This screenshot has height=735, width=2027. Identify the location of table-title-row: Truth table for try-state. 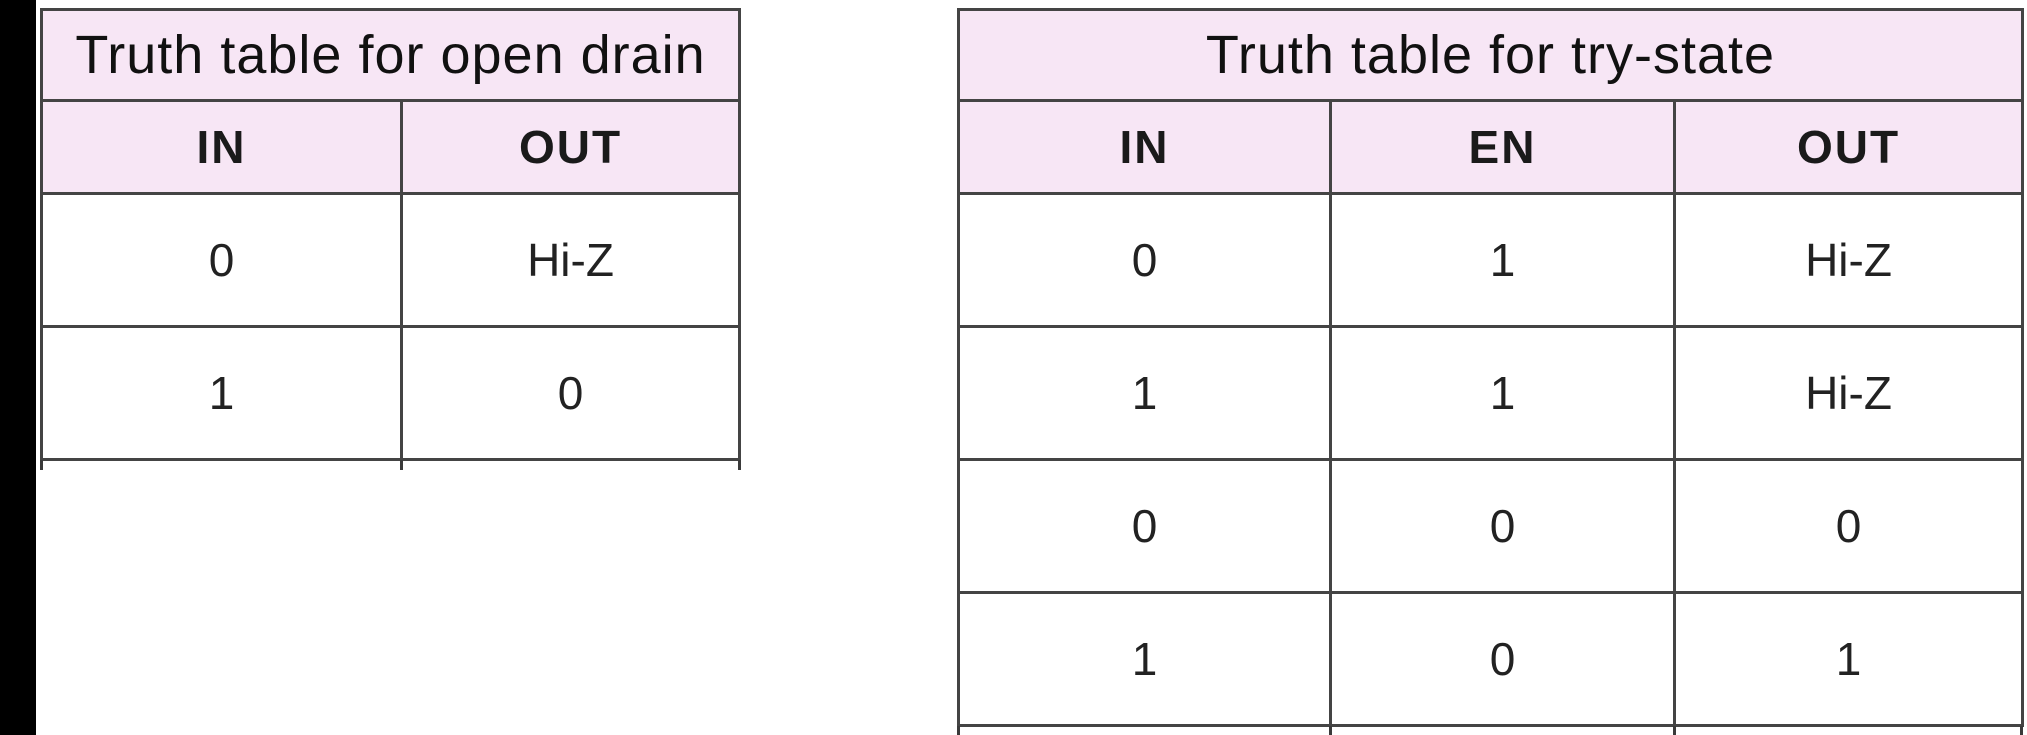
(1490, 55).